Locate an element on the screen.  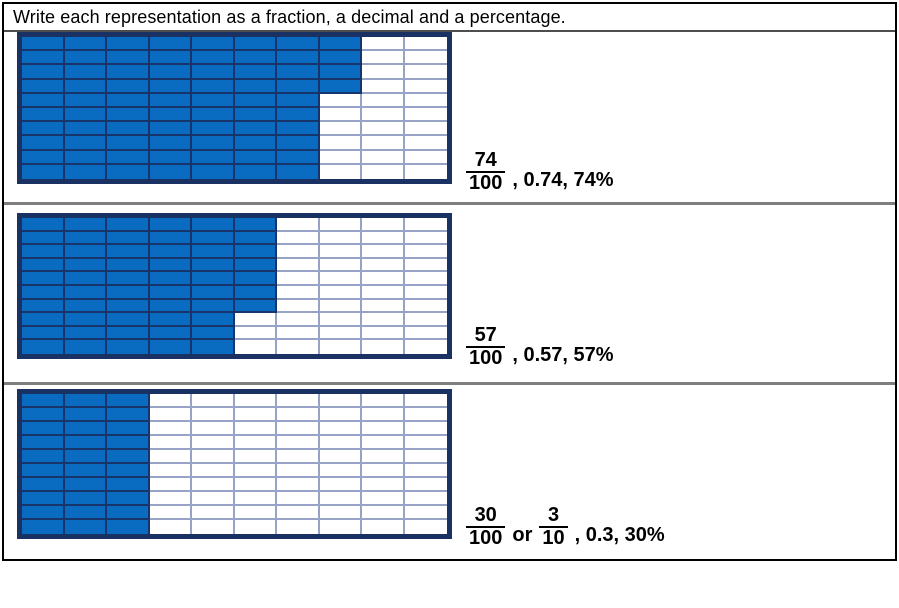
fraction-74-100: 74 100 is located at coordinates (486, 171).